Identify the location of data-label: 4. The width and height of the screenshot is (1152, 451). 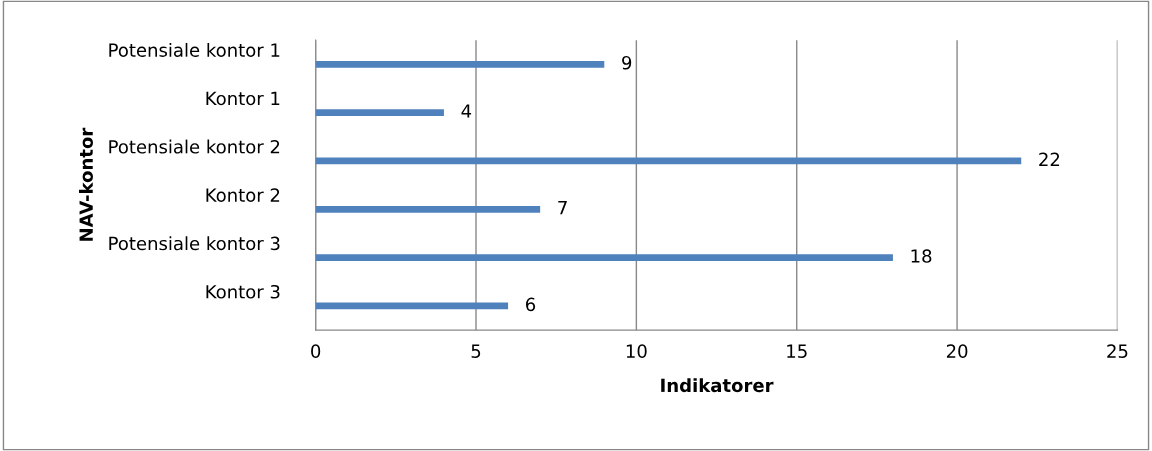
(466, 111).